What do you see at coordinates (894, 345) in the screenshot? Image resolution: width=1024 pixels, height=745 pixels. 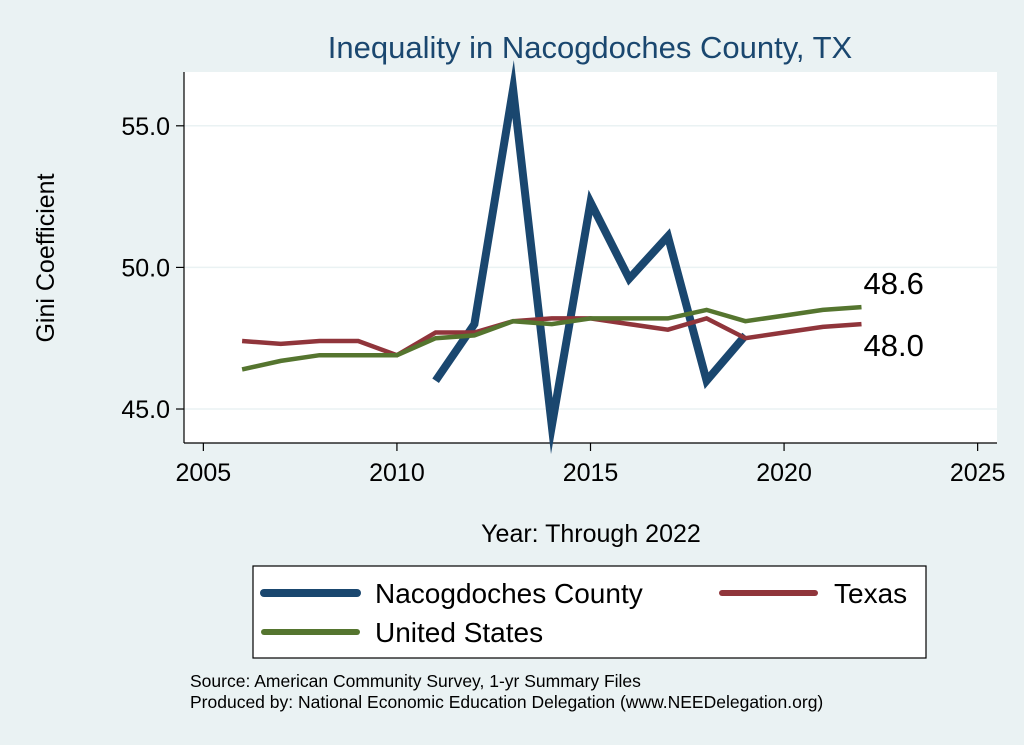 I see `end-label-texas: 48.0` at bounding box center [894, 345].